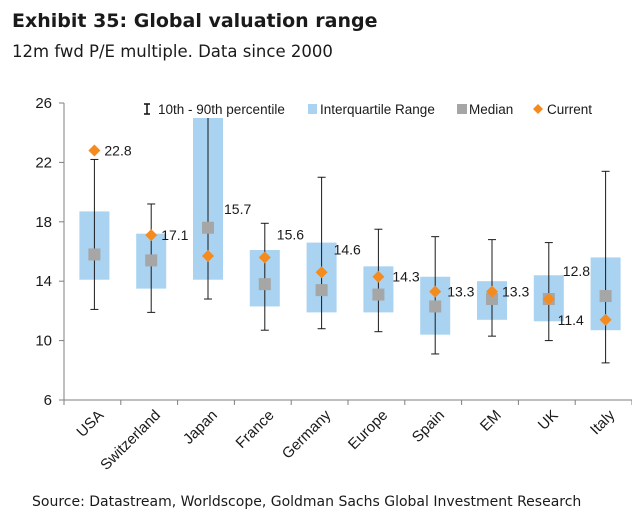  Describe the element at coordinates (43, 162) in the screenshot. I see `y-tick-label: 22` at that location.